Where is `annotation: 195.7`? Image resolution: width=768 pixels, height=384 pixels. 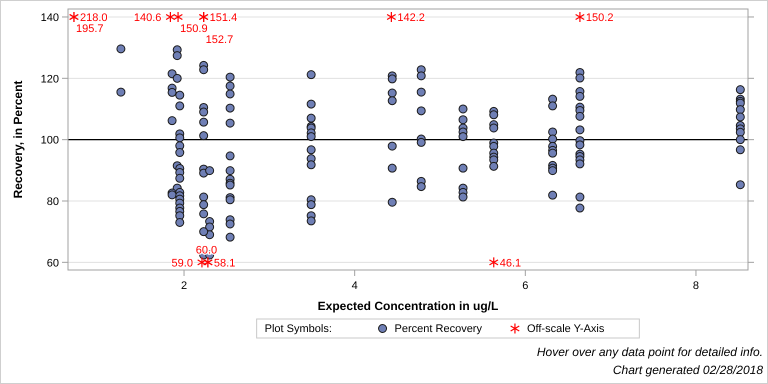
annotation: 195.7 is located at coordinates (90, 28).